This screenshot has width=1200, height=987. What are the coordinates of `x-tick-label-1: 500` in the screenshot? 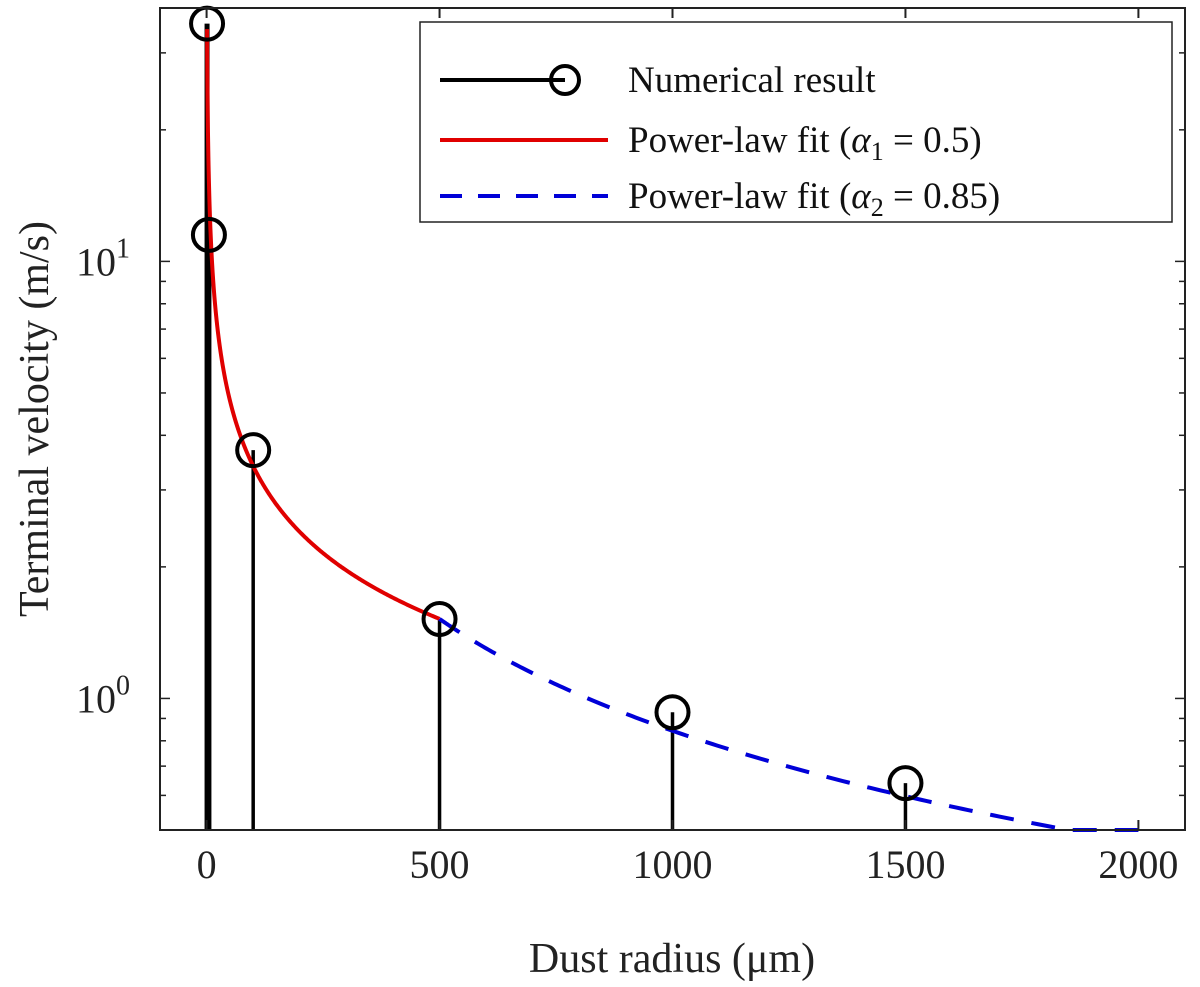 It's located at (440, 864).